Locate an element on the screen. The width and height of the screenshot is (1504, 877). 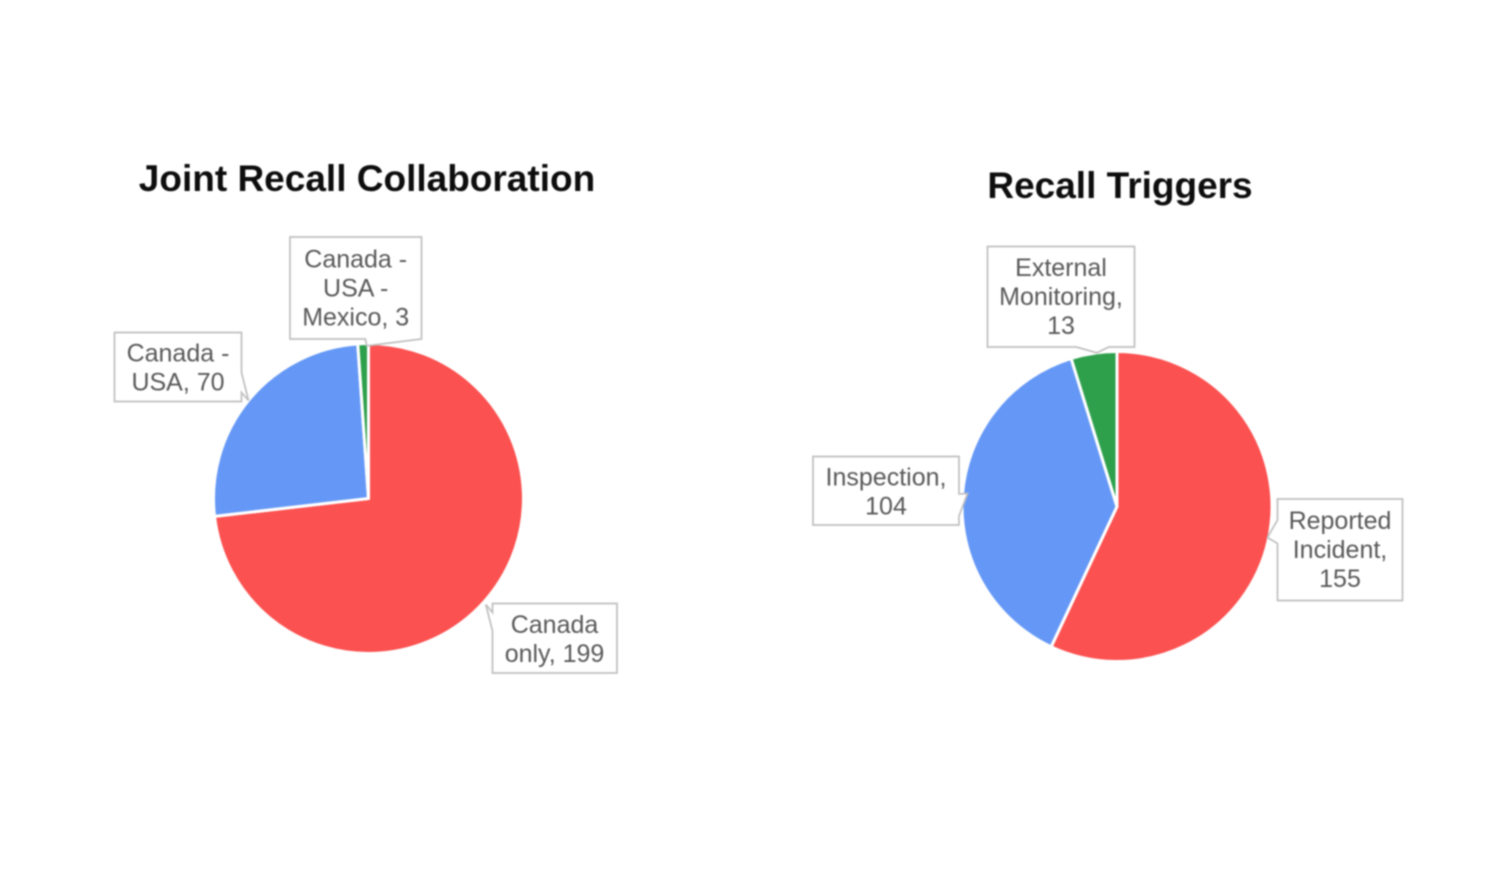
svg-text: Recall Triggers is located at coordinates (1119, 185).